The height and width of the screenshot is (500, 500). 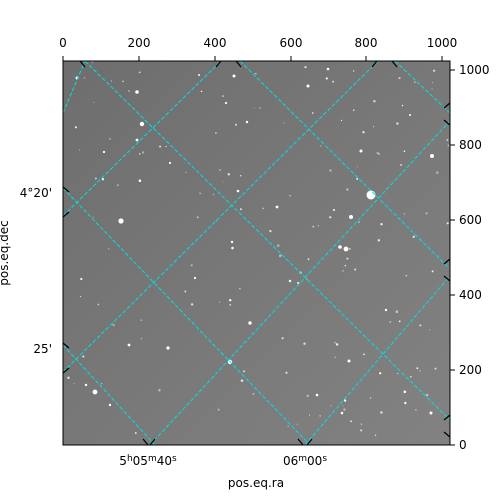 What do you see at coordinates (470, 370) in the screenshot?
I see `right-tick-label: 200` at bounding box center [470, 370].